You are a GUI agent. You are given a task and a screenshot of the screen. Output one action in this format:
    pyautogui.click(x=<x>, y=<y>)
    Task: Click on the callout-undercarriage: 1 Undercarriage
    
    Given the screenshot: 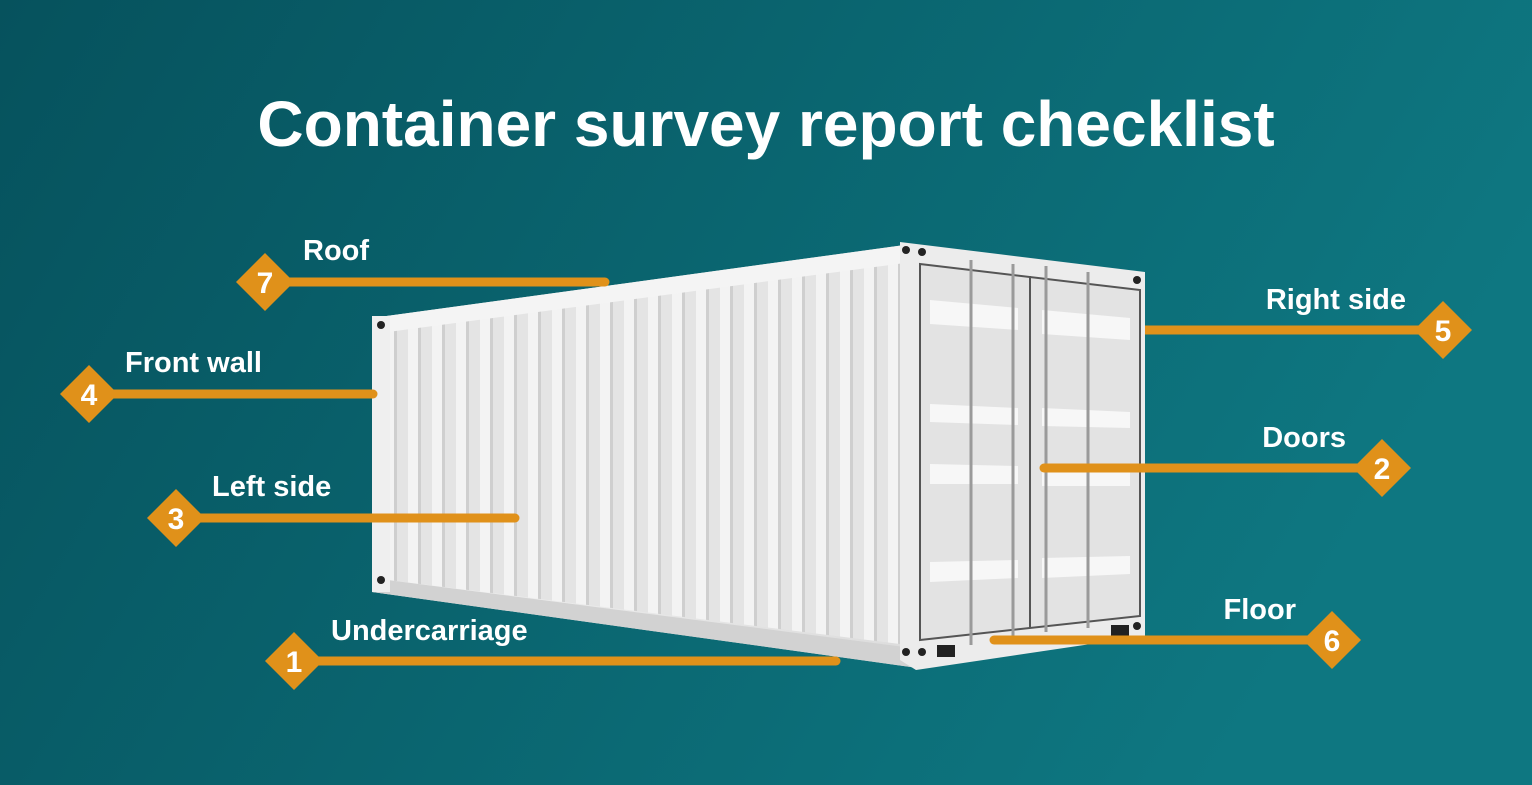 What is the action you would take?
    pyautogui.click(x=553, y=652)
    